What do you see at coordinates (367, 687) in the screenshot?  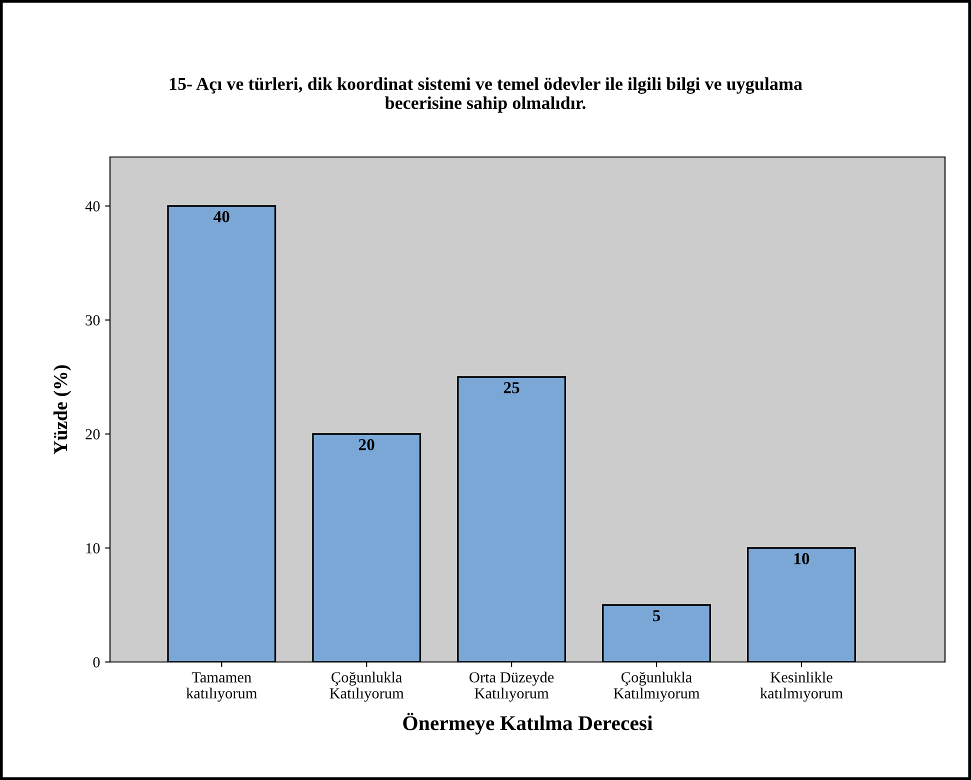 I see `x-tick-label: Çoğunlukla Katılıyorum` at bounding box center [367, 687].